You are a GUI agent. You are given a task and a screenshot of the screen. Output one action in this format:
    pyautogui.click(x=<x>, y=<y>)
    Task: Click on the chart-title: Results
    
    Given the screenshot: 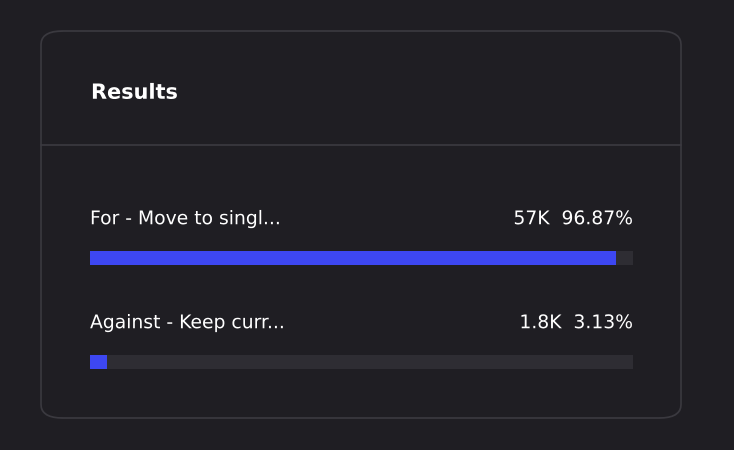 What is the action you would take?
    pyautogui.click(x=134, y=91)
    